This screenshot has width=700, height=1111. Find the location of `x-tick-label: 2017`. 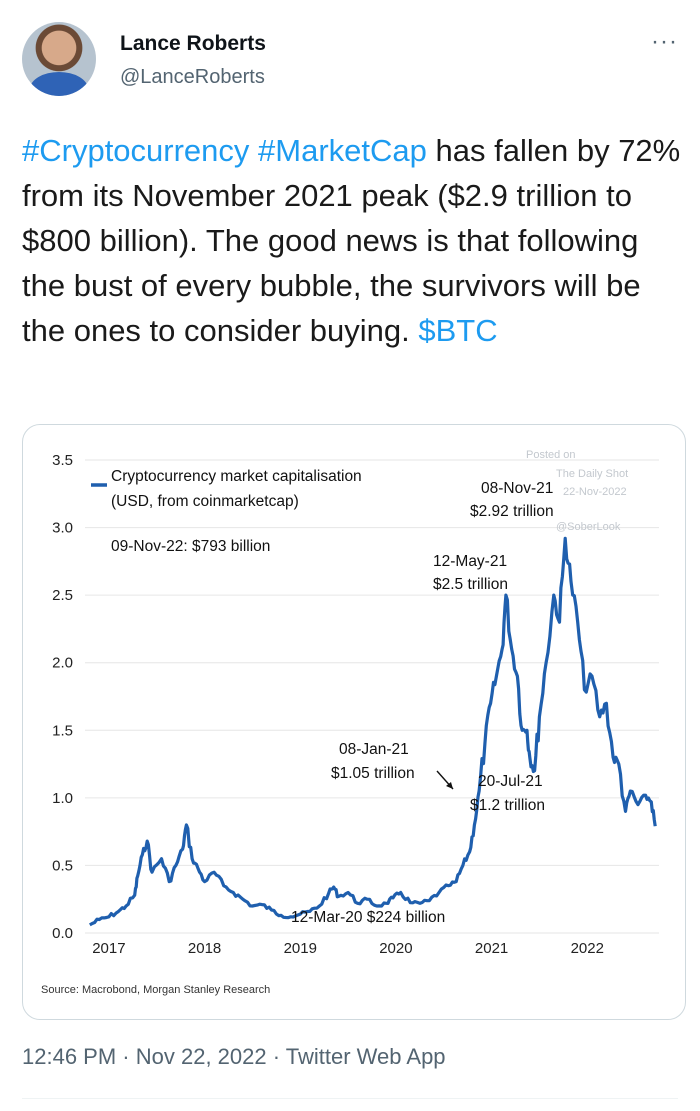

x-tick-label: 2017 is located at coordinates (108, 948).